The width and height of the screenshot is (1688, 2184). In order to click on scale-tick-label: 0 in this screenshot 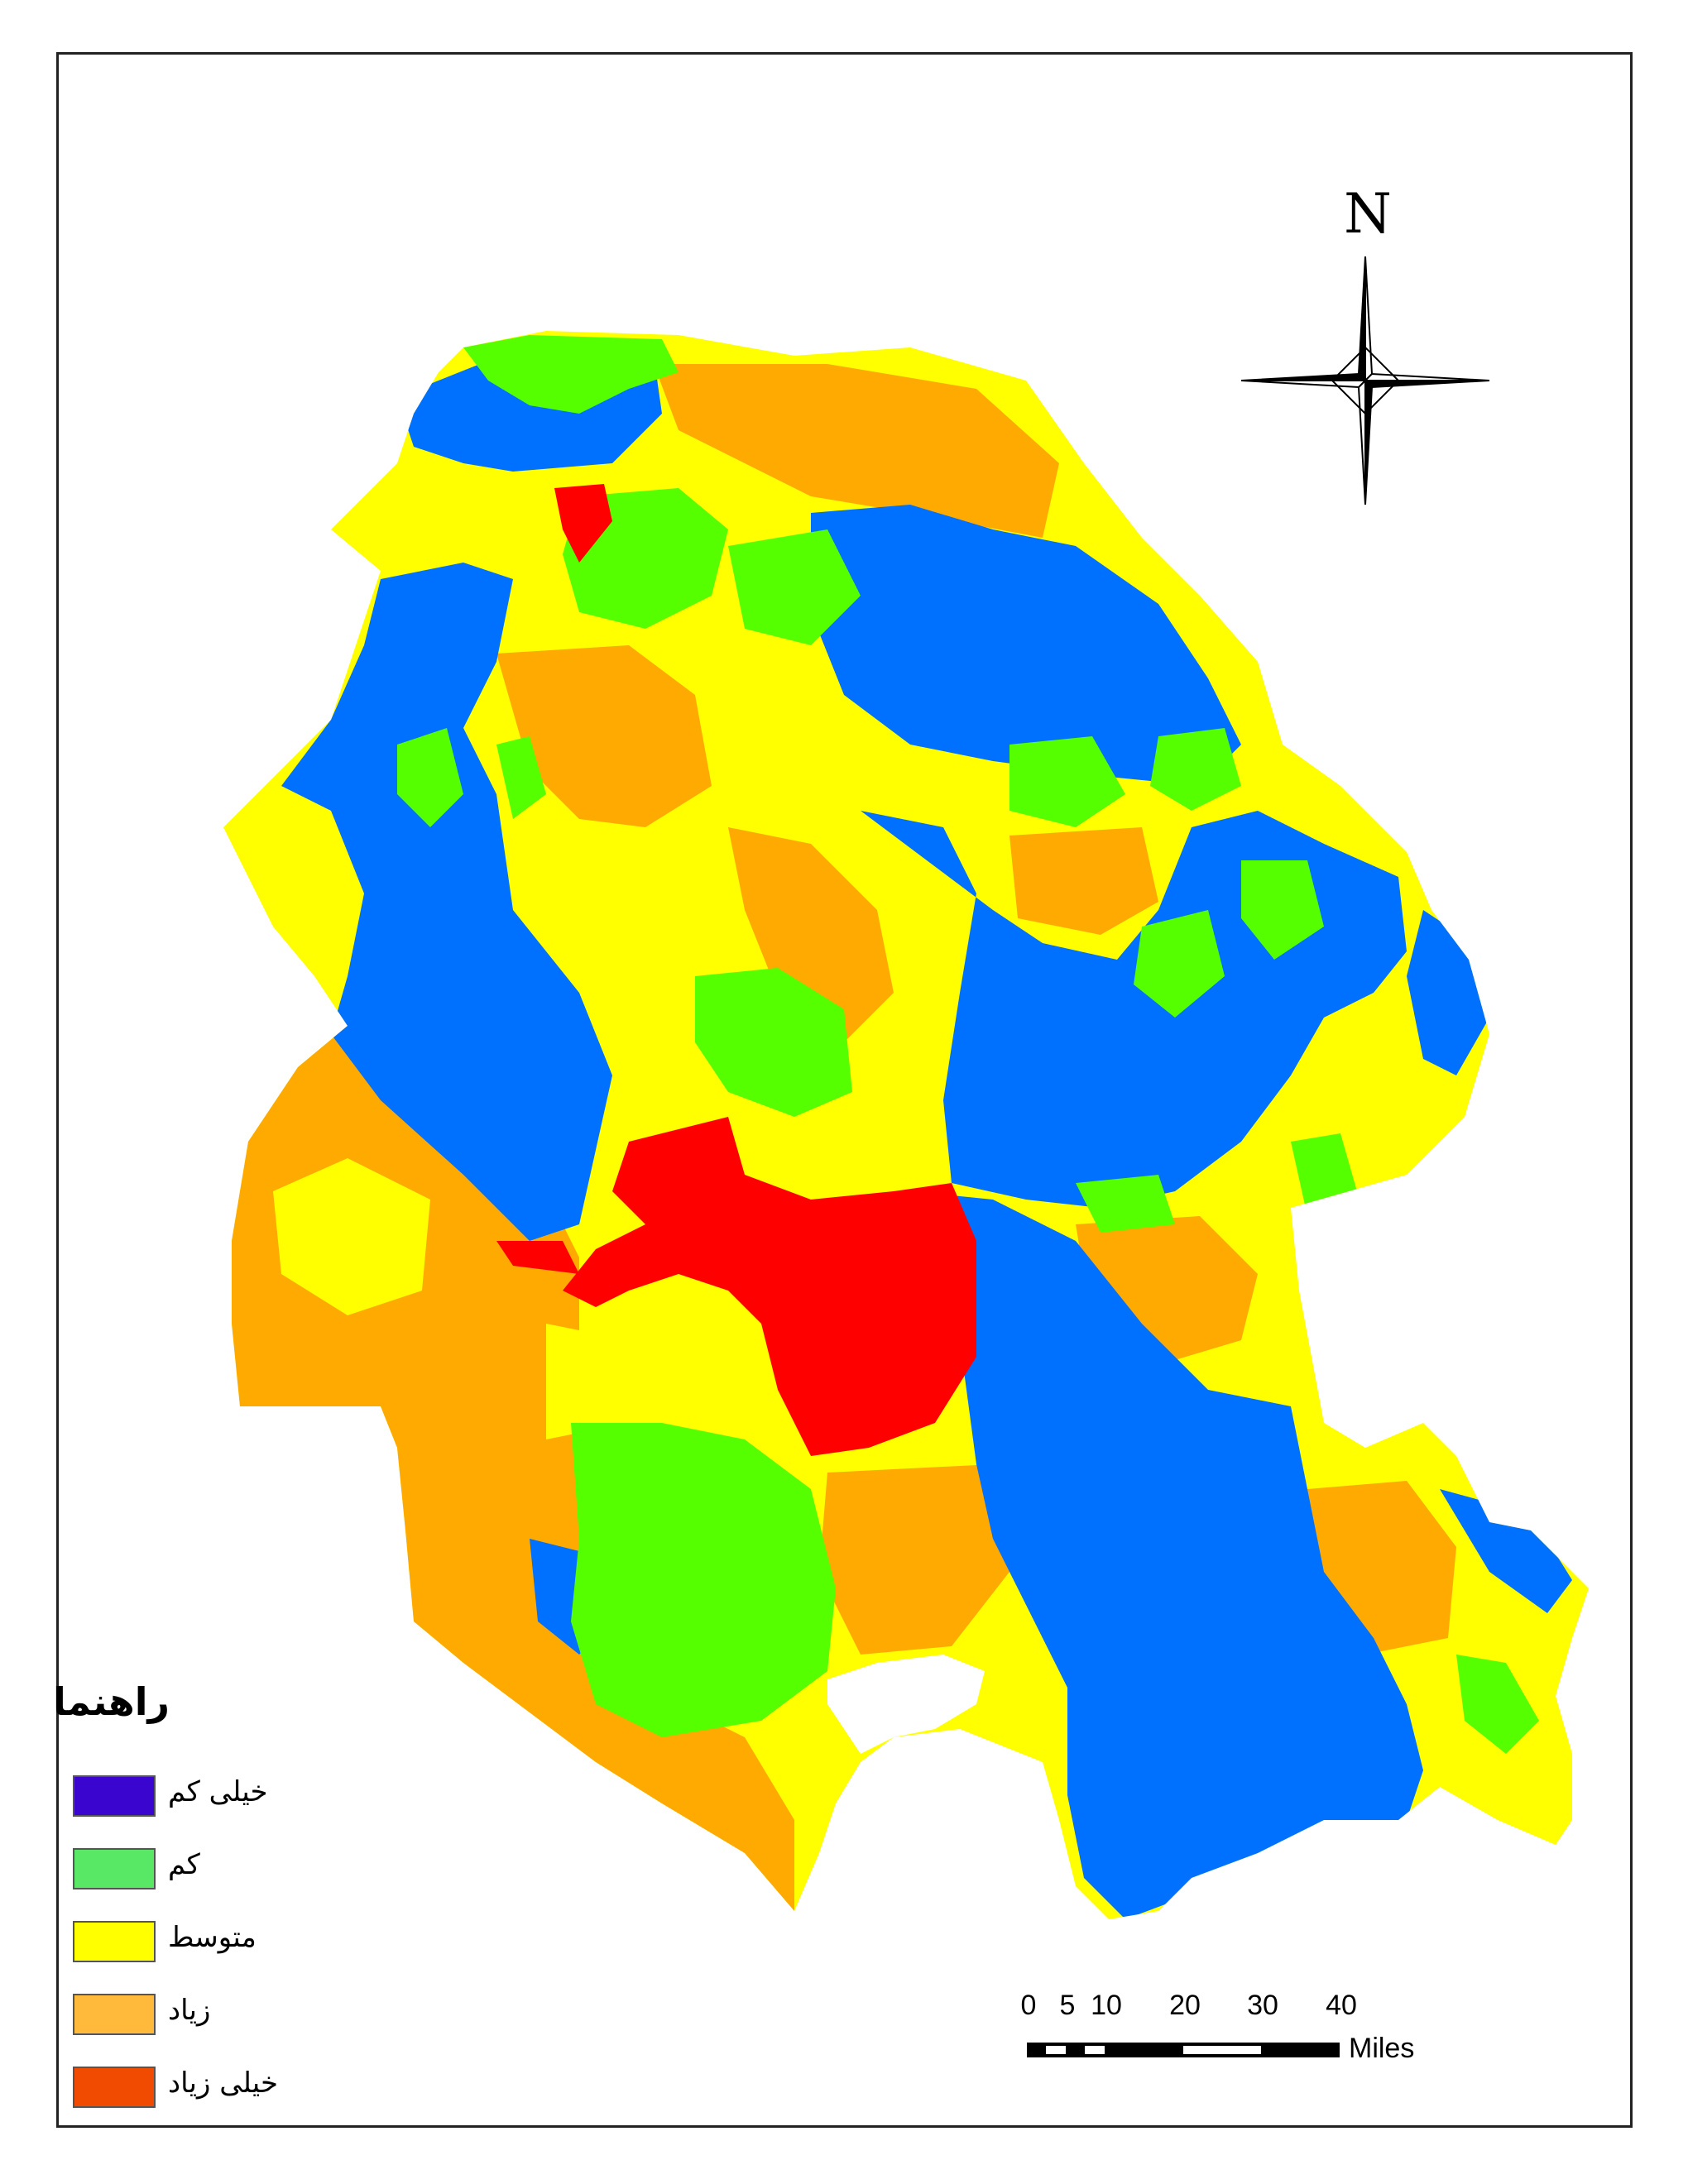, I will do `click(1028, 2005)`.